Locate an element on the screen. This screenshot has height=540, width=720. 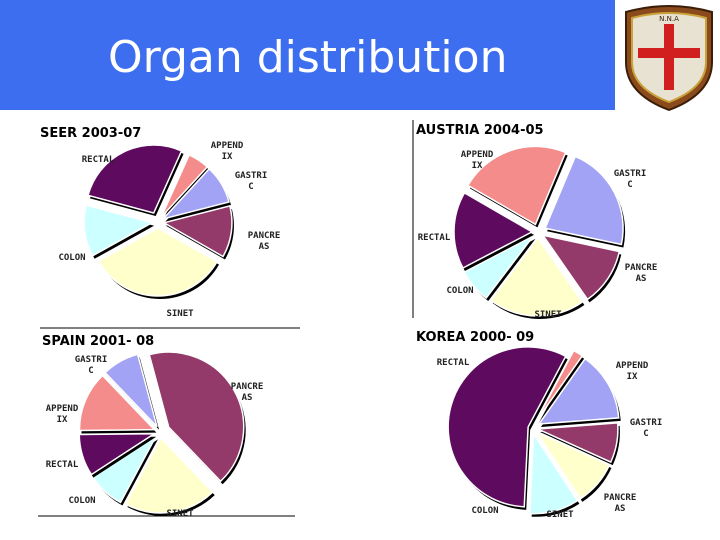
chart-title: SPAIN 2001- 08 is located at coordinates (98, 341).